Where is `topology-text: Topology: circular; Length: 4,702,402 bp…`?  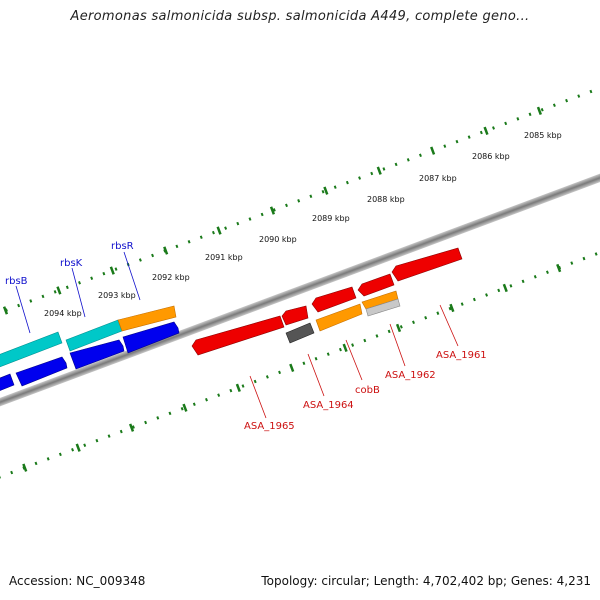 topology-text: Topology: circular; Length: 4,702,402 bp… is located at coordinates (426, 581).